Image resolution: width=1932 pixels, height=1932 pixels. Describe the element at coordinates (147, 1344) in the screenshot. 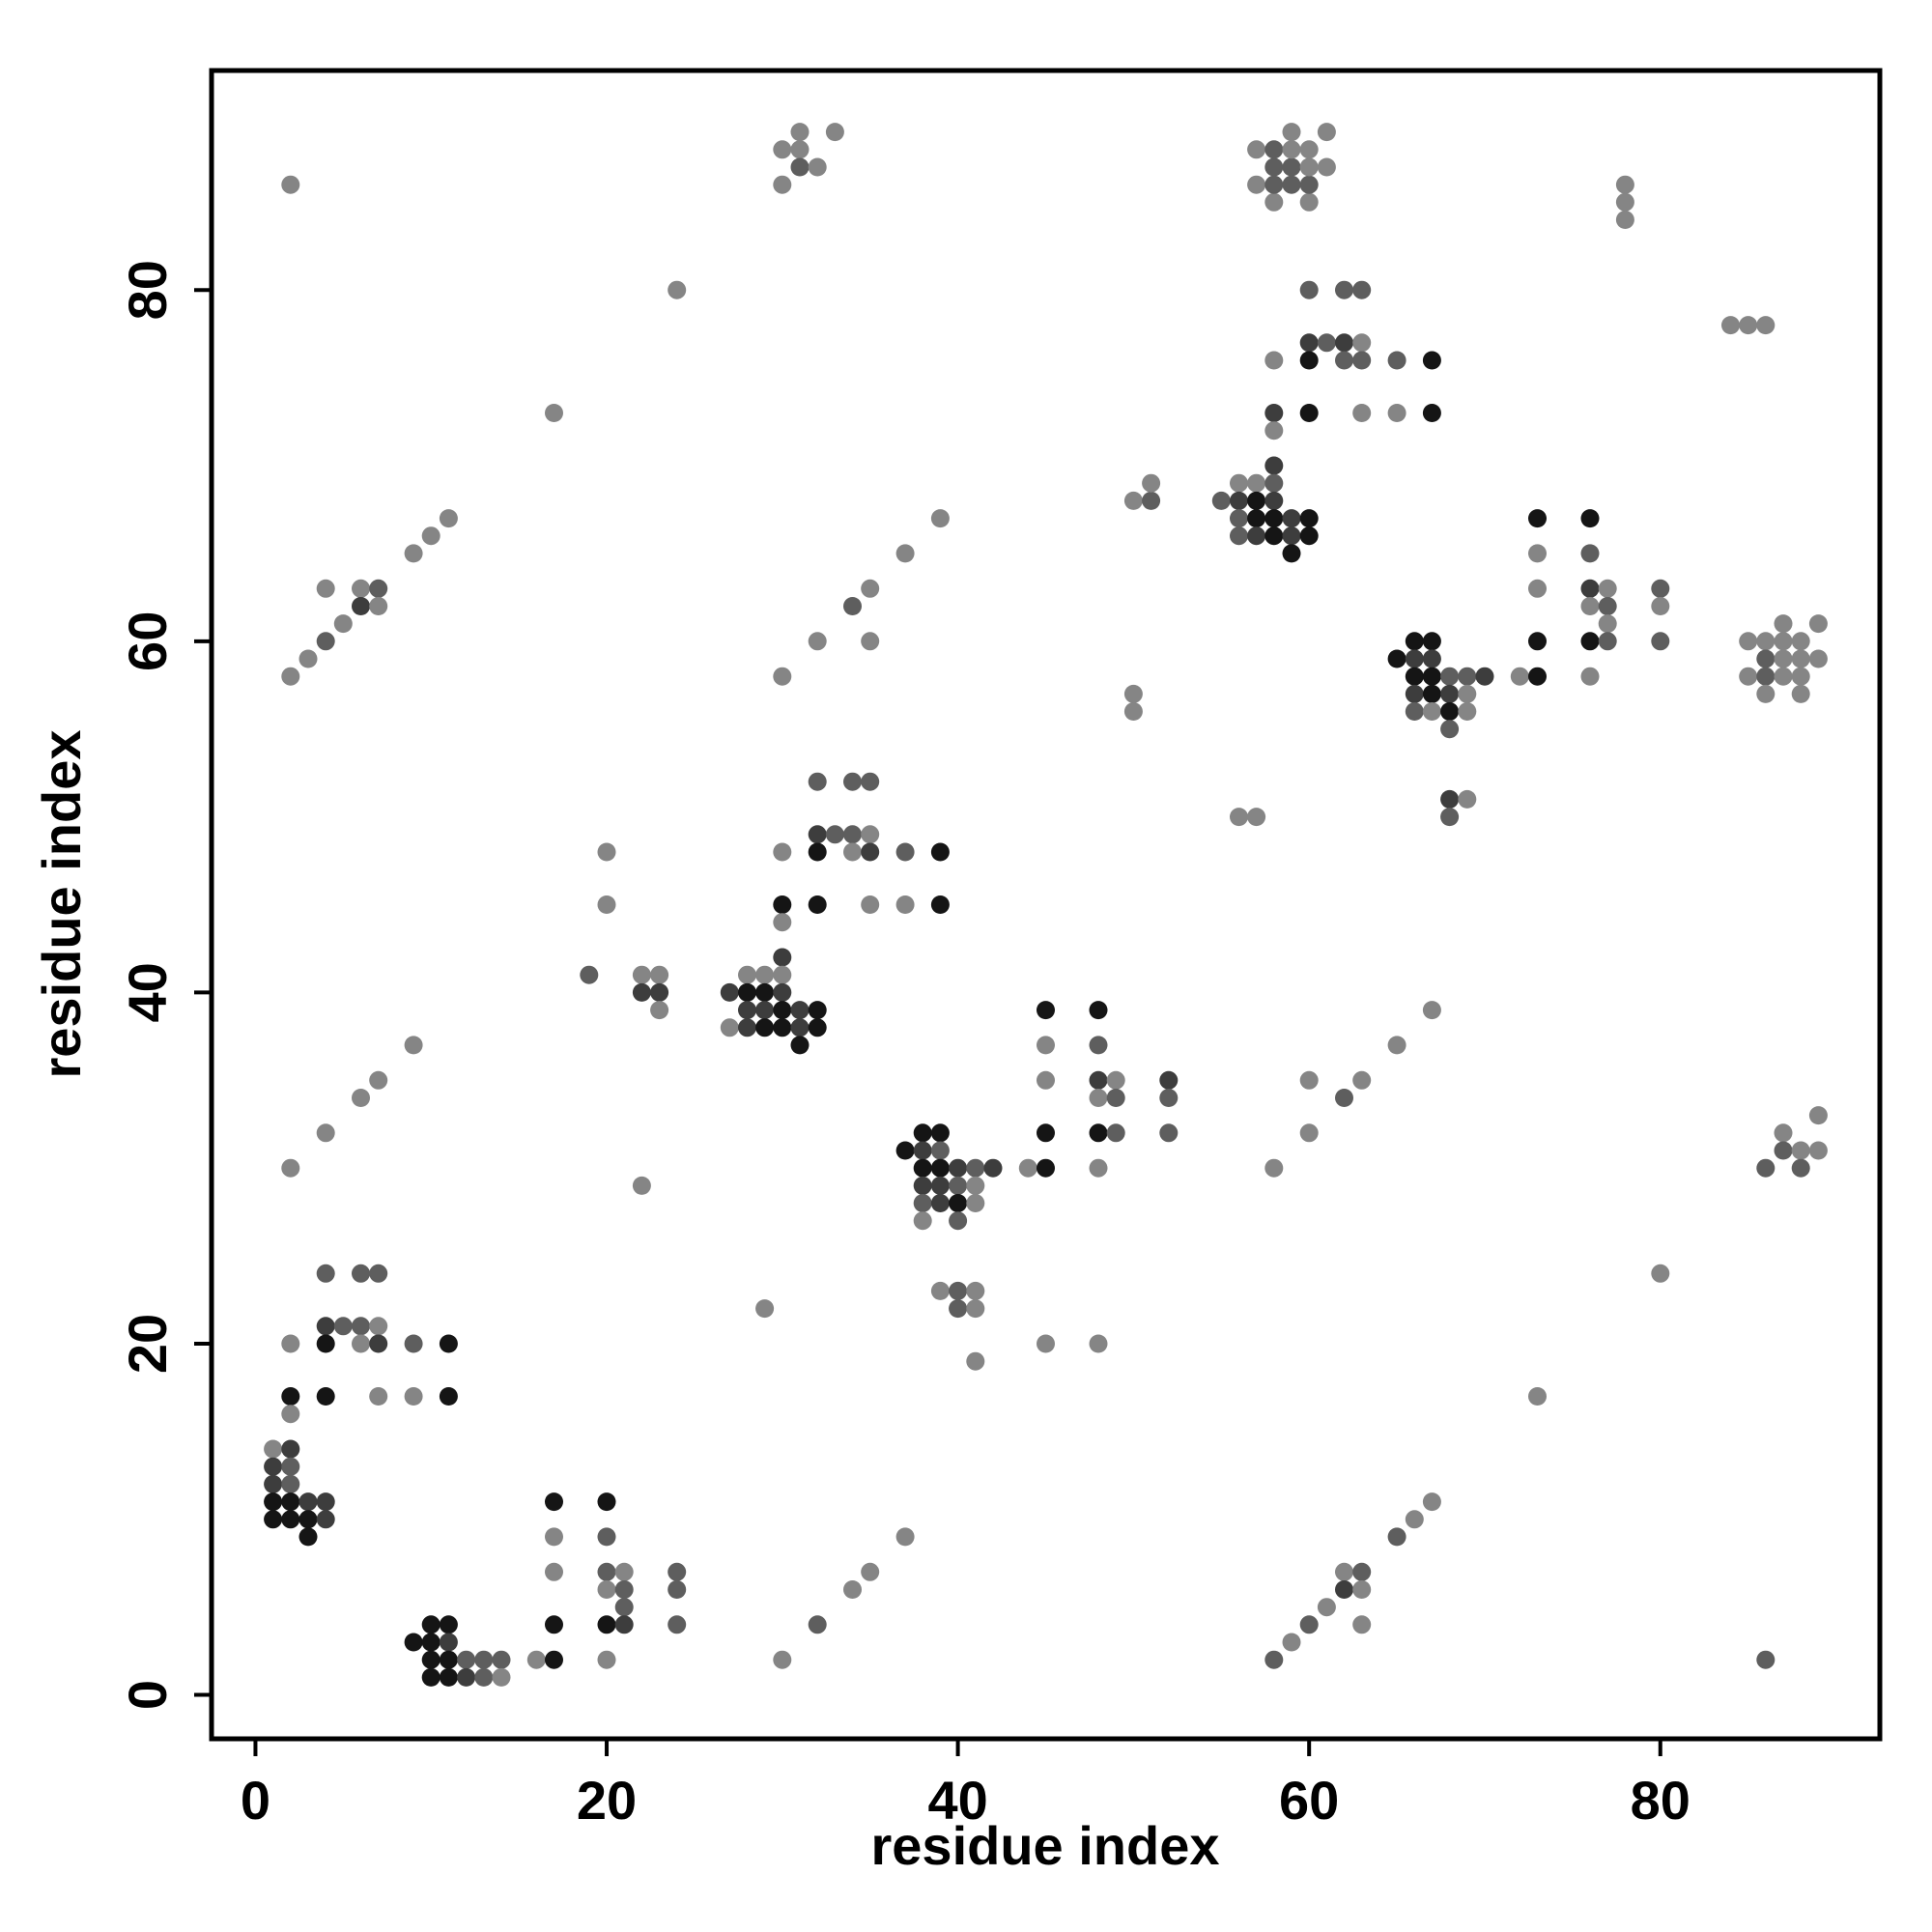

I see `y-tick-label: 20` at that location.